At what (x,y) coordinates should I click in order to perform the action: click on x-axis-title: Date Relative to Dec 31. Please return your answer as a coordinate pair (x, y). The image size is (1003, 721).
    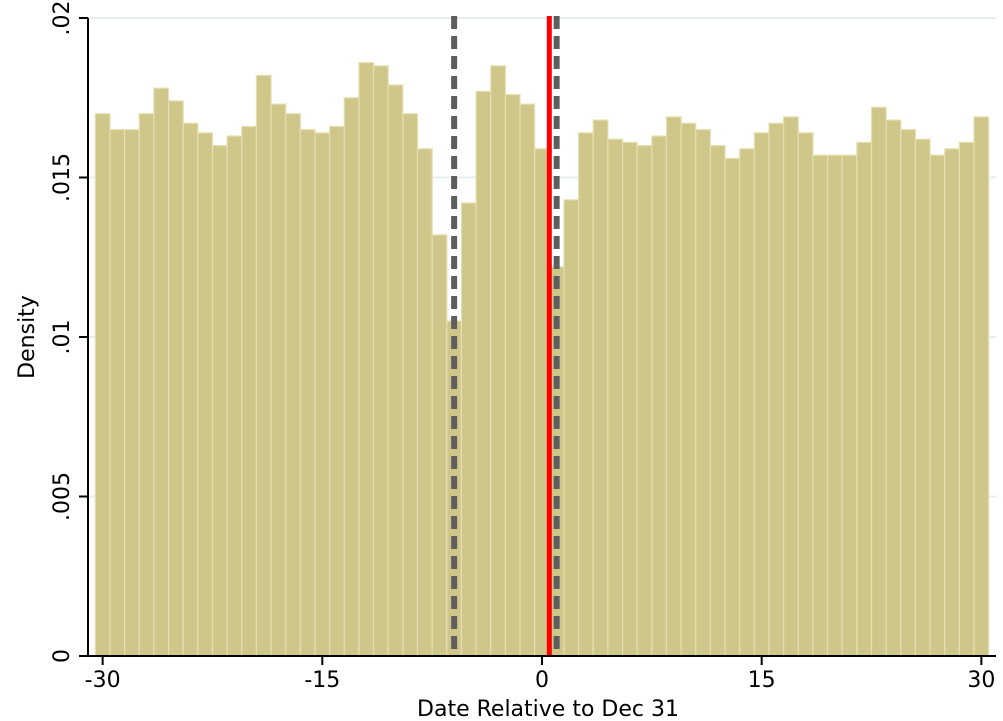
    Looking at the image, I should click on (548, 709).